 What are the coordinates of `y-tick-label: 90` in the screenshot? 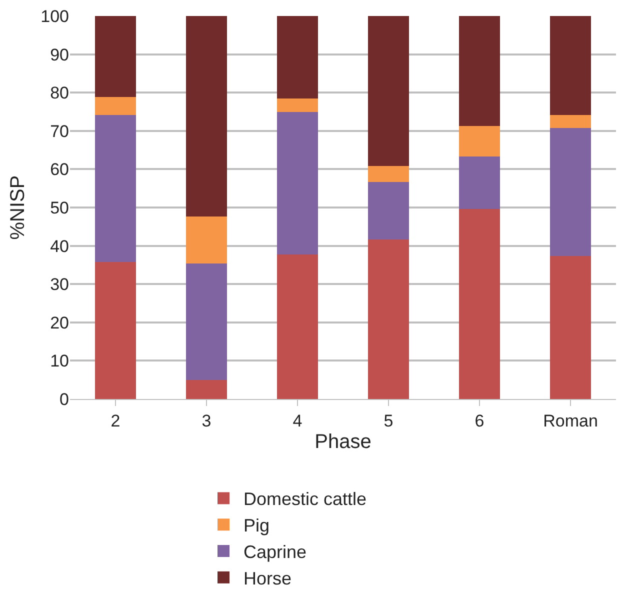 It's located at (59, 54).